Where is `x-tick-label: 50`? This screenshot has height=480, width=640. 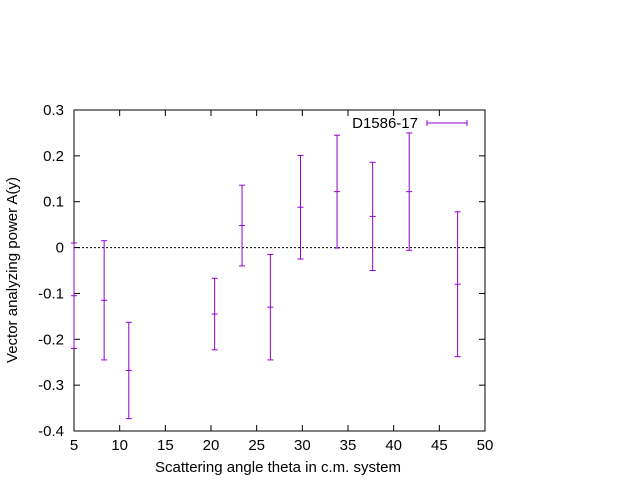
x-tick-label: 50 is located at coordinates (485, 445).